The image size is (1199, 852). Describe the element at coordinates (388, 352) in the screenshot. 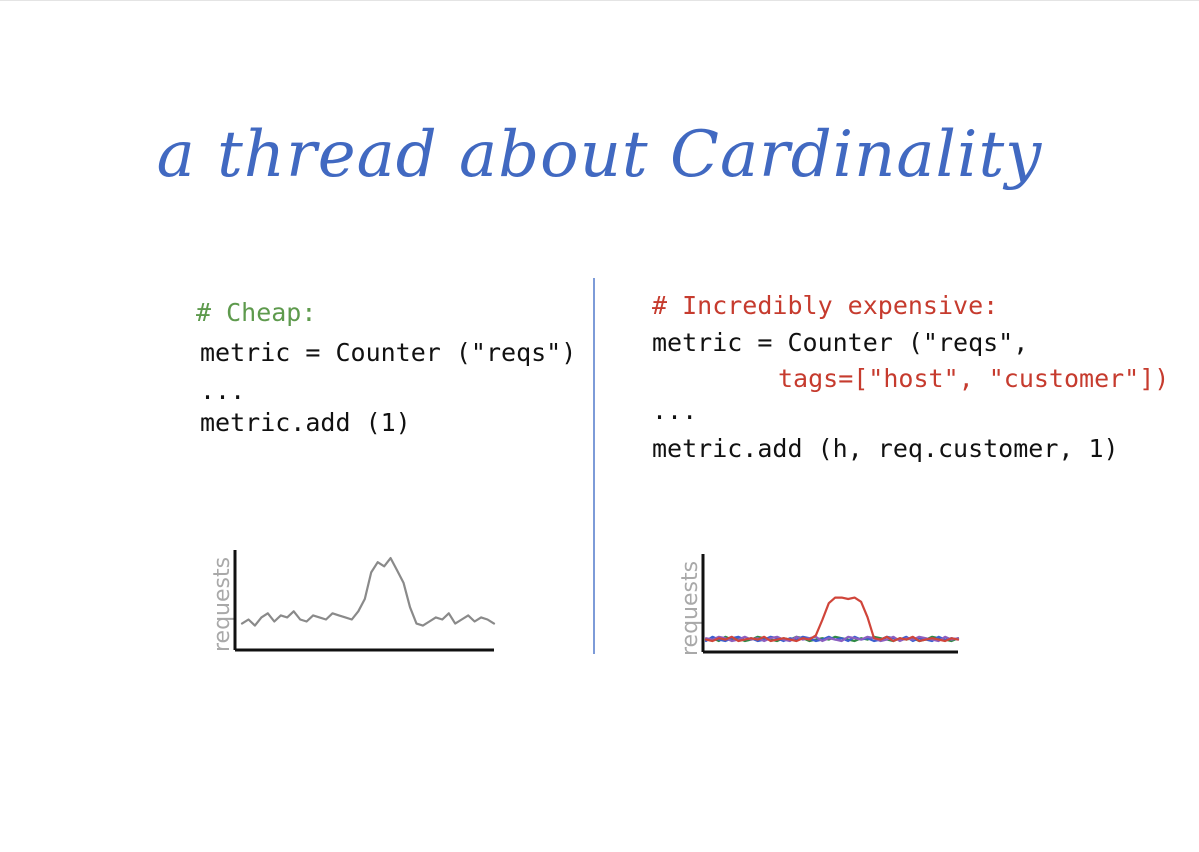

I see `cheap-counter-line: metric = Counter ("reqs")` at that location.